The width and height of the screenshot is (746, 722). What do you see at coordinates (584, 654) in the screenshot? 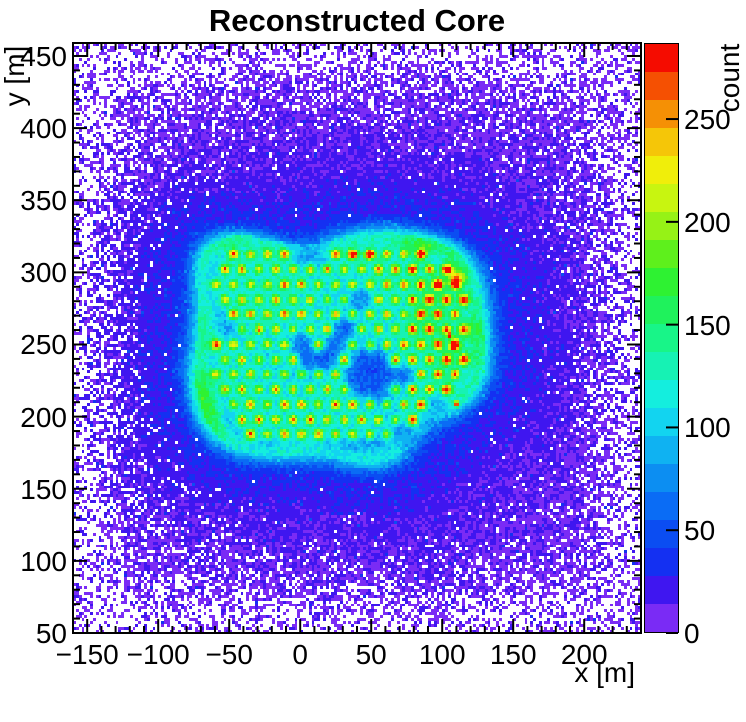
I see `x-tick-label: 200` at bounding box center [584, 654].